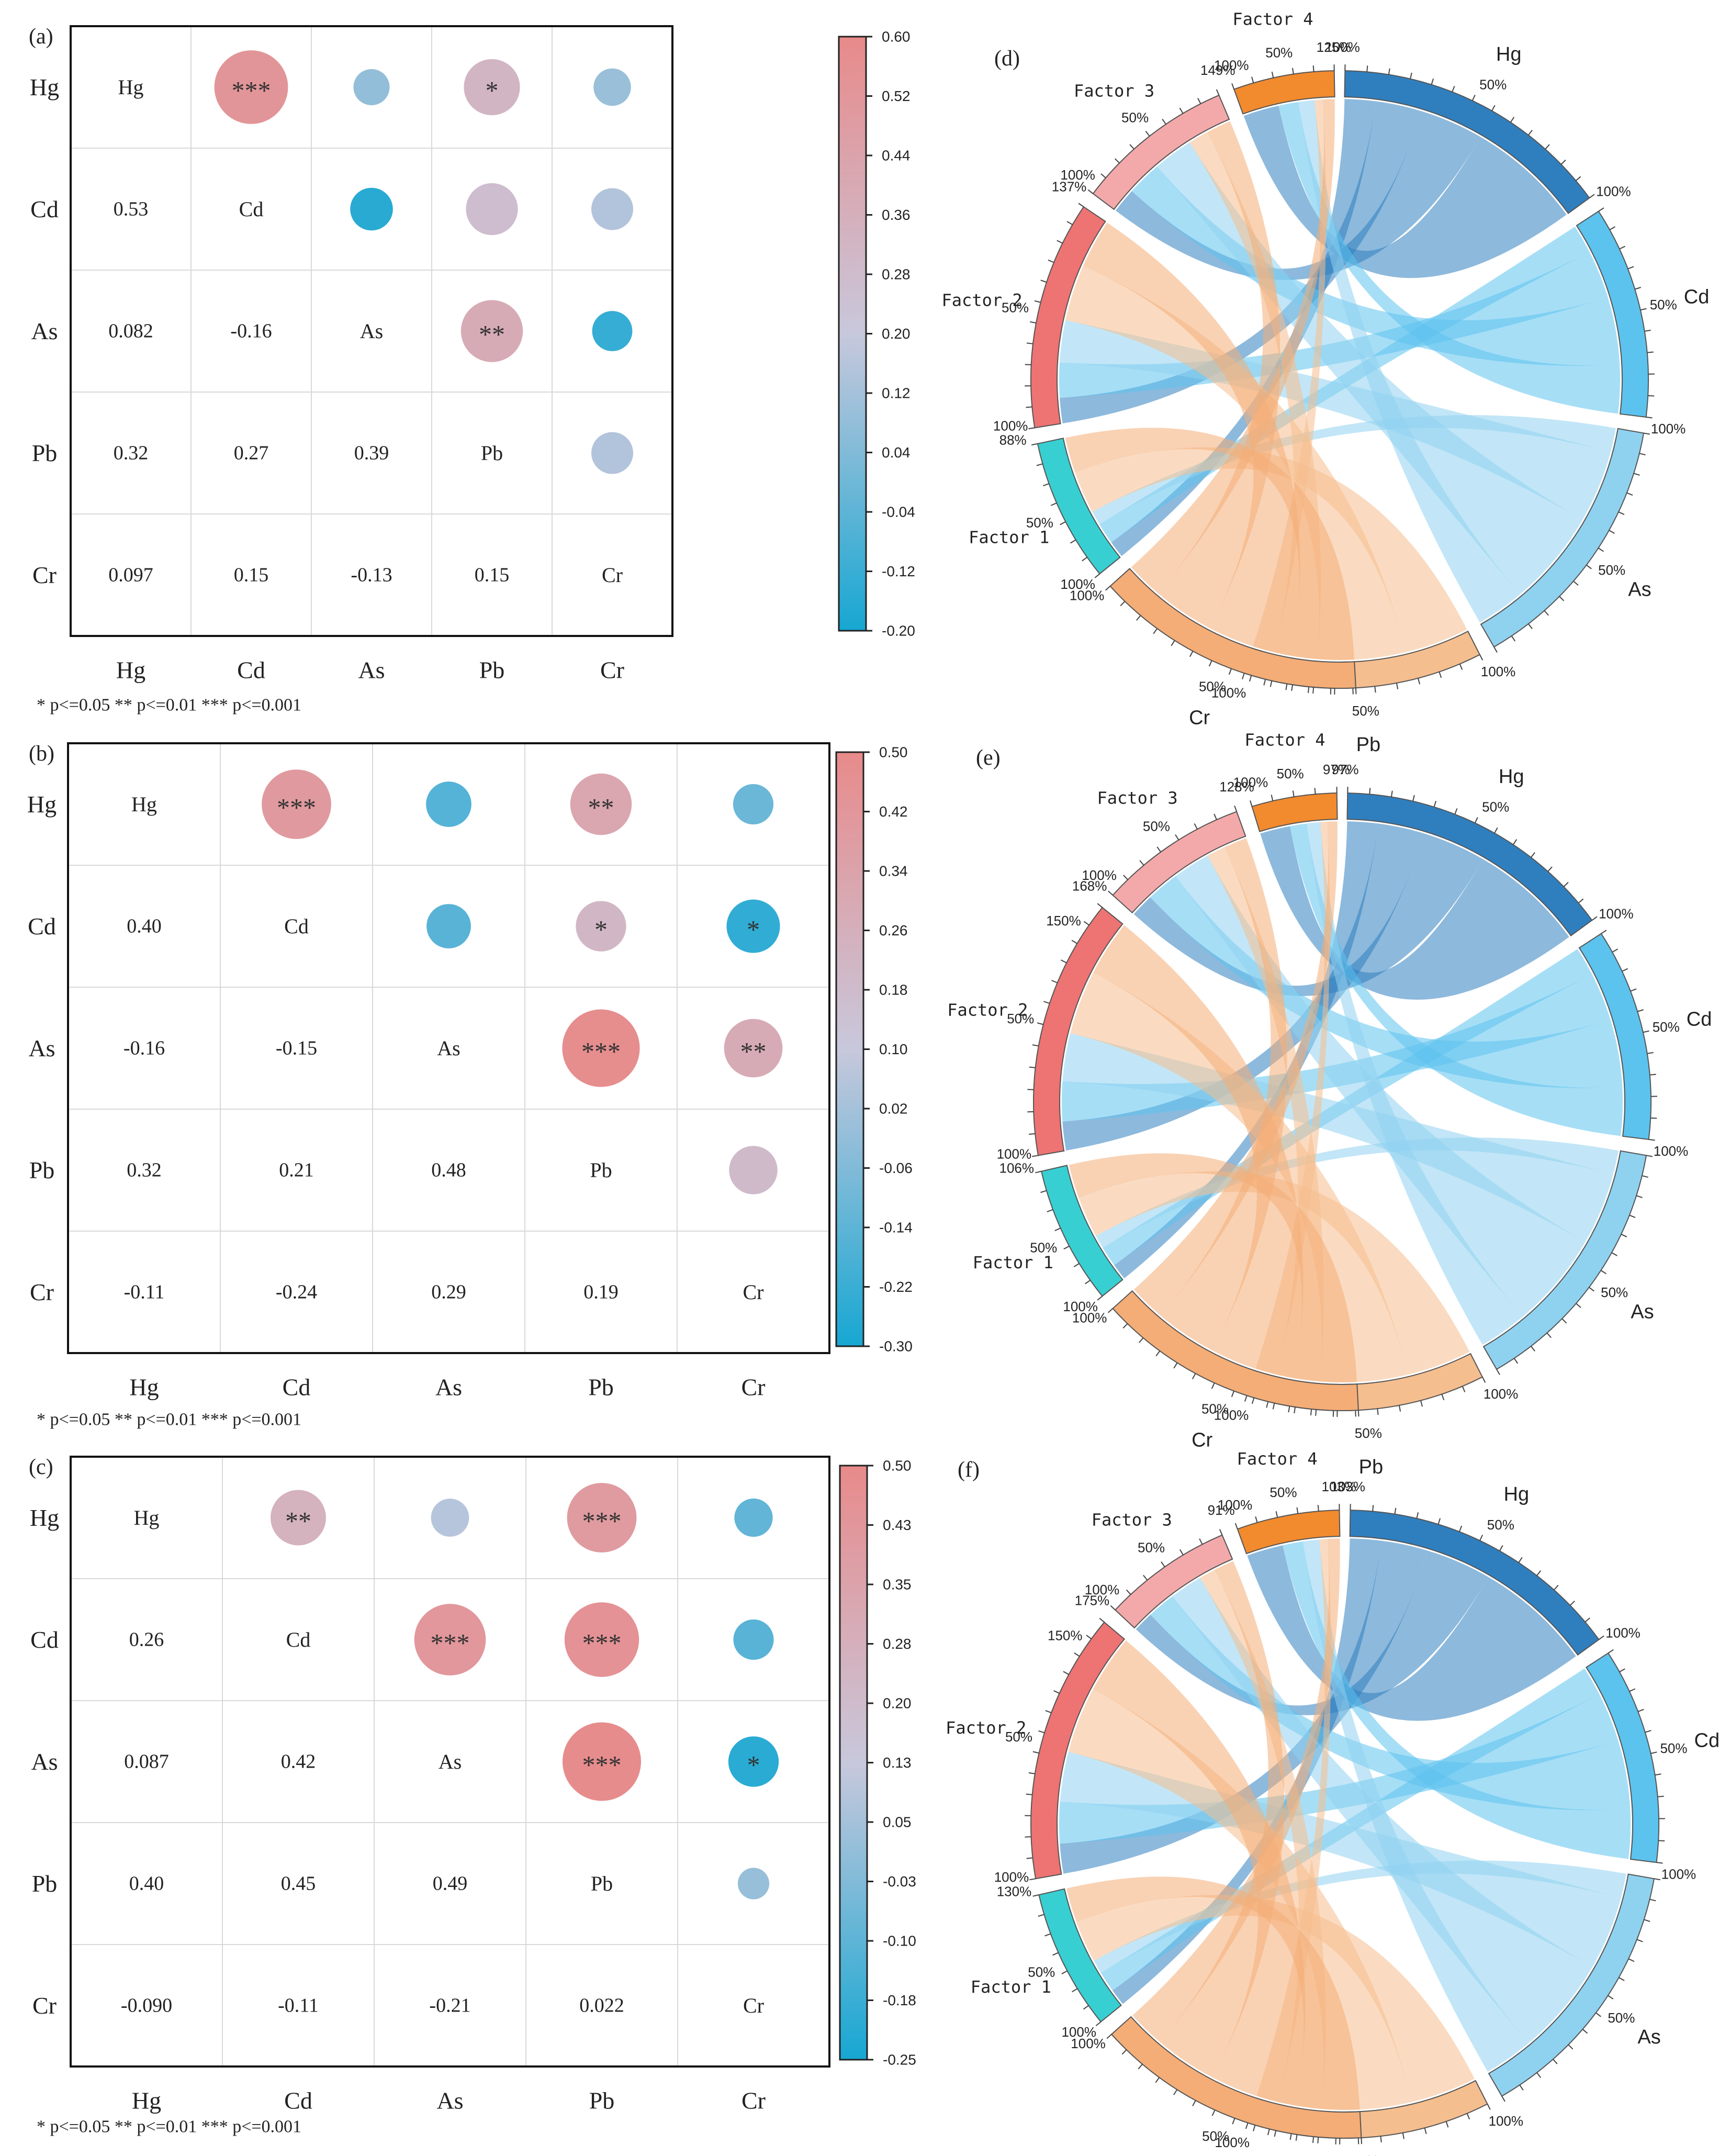 The image size is (1730, 2156). What do you see at coordinates (450, 1643) in the screenshot?
I see `significance-stars: ***` at bounding box center [450, 1643].